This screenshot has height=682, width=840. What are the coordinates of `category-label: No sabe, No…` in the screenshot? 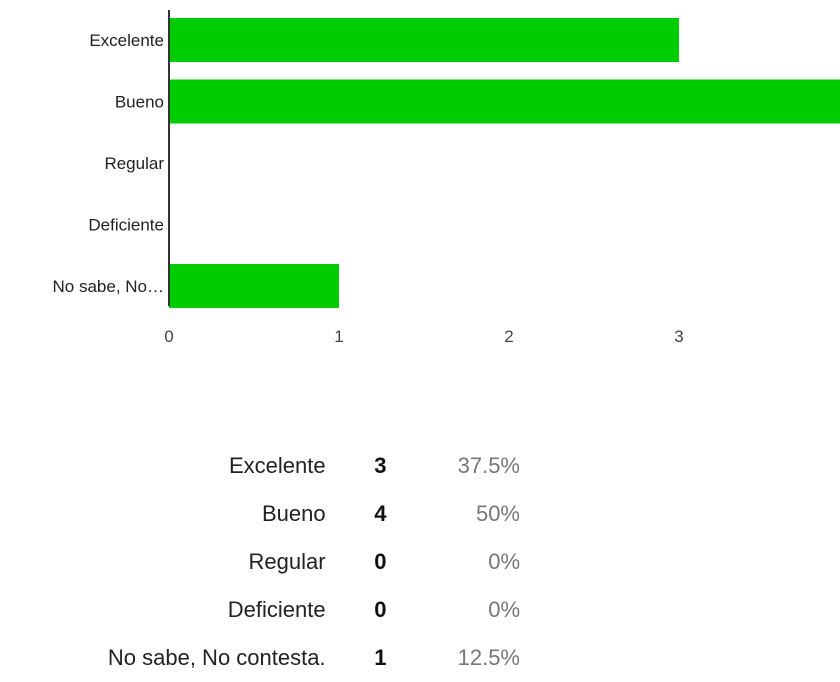 It's located at (109, 286).